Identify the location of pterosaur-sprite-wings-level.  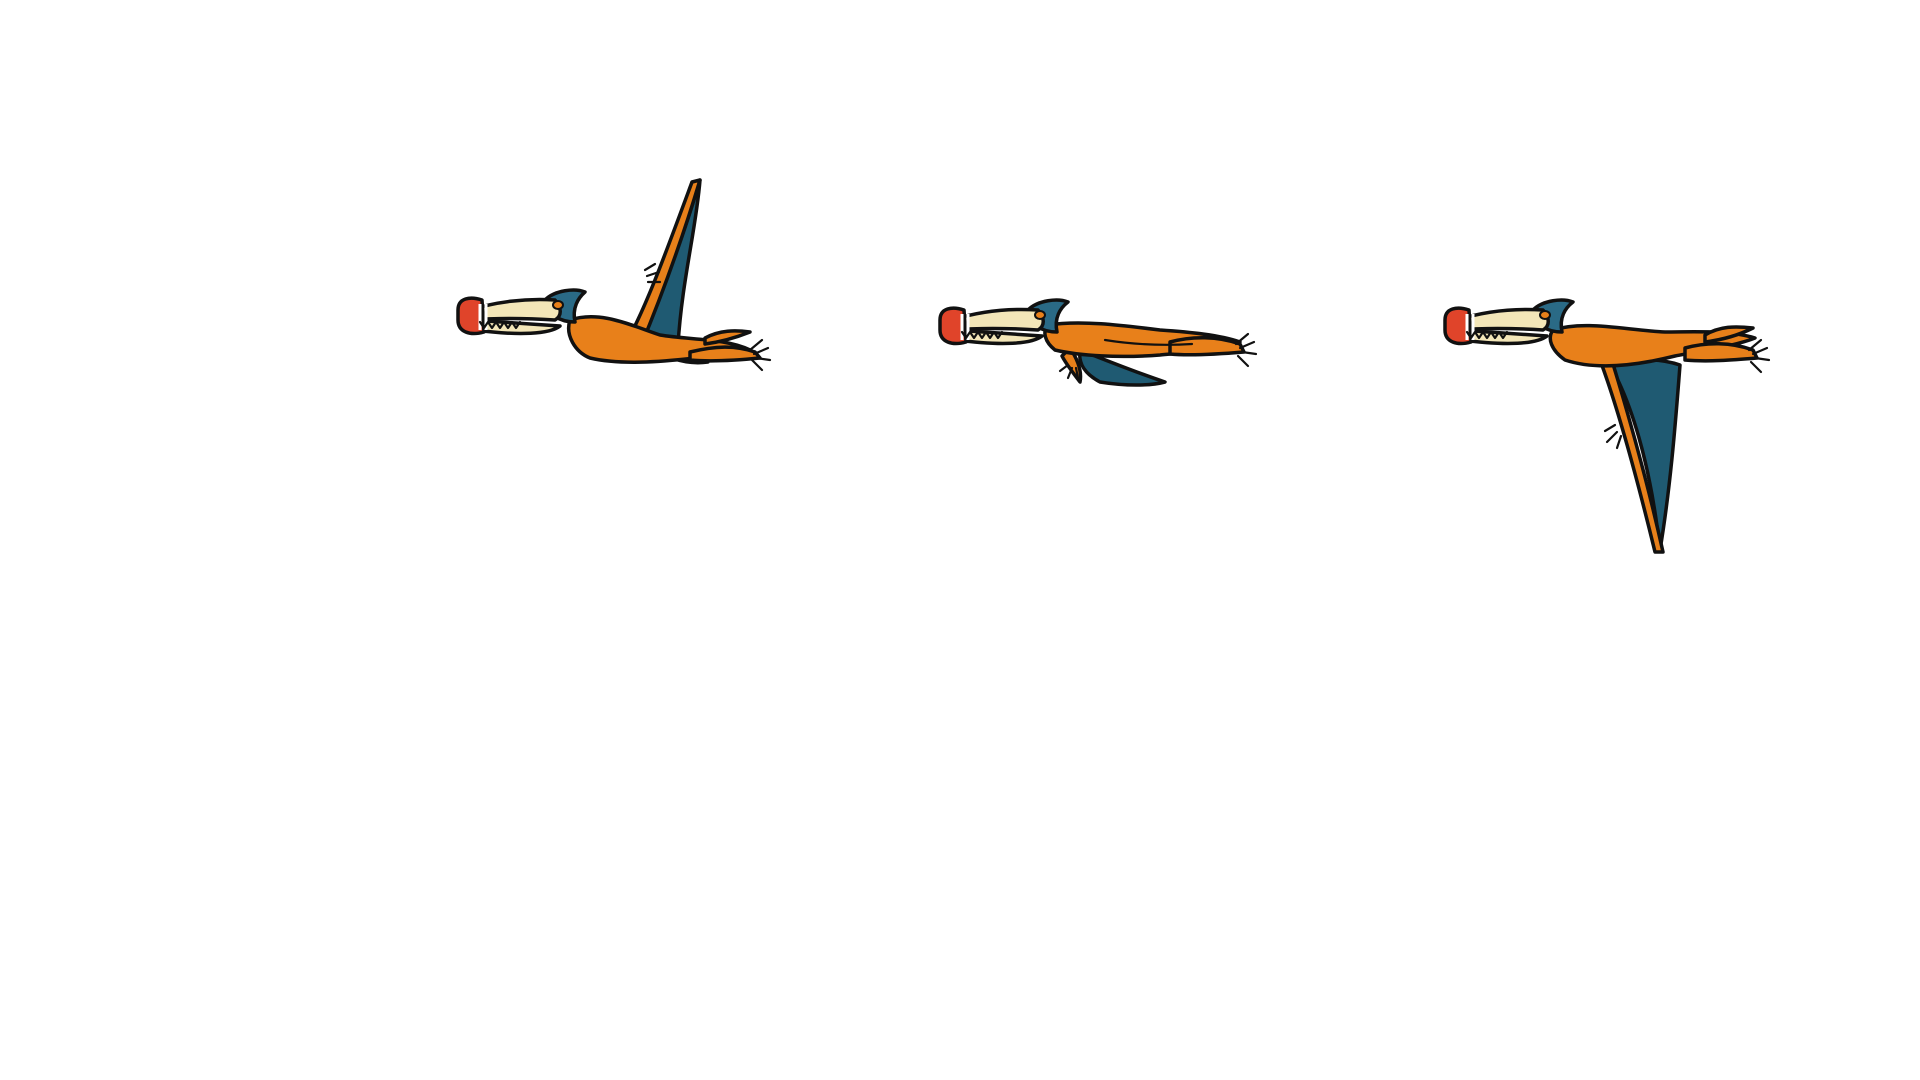
(1098, 342).